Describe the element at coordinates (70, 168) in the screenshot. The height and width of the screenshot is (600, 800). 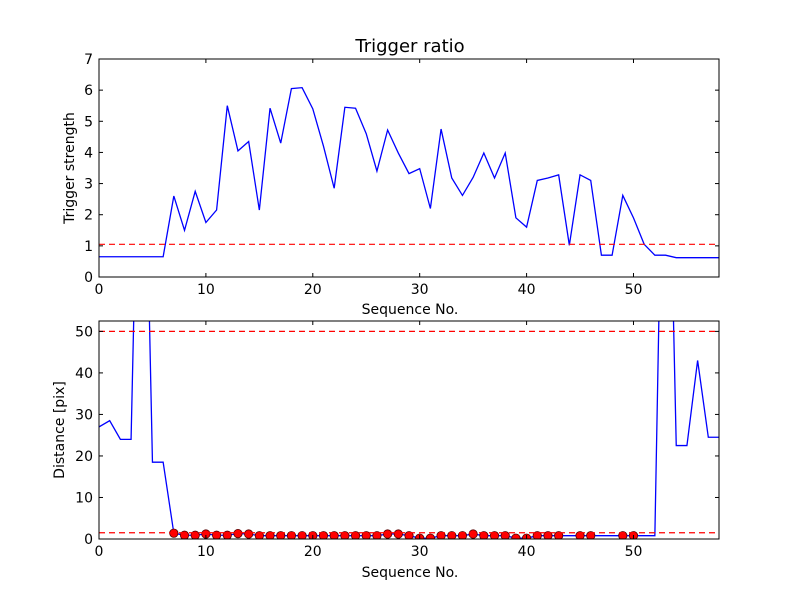
I see `y-axis-label: Trigger strength` at that location.